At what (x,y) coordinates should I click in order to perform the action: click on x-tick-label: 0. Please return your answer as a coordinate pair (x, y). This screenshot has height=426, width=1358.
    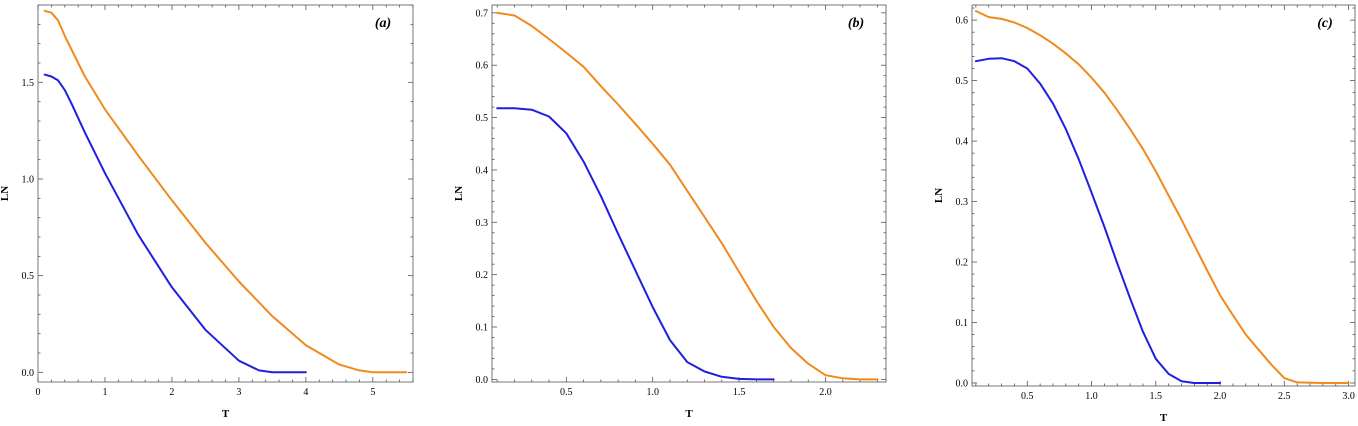
    Looking at the image, I should click on (38, 392).